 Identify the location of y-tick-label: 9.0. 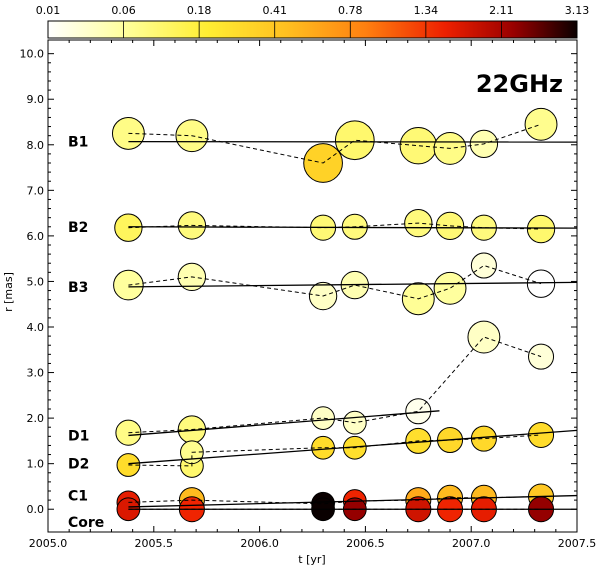
(36, 99).